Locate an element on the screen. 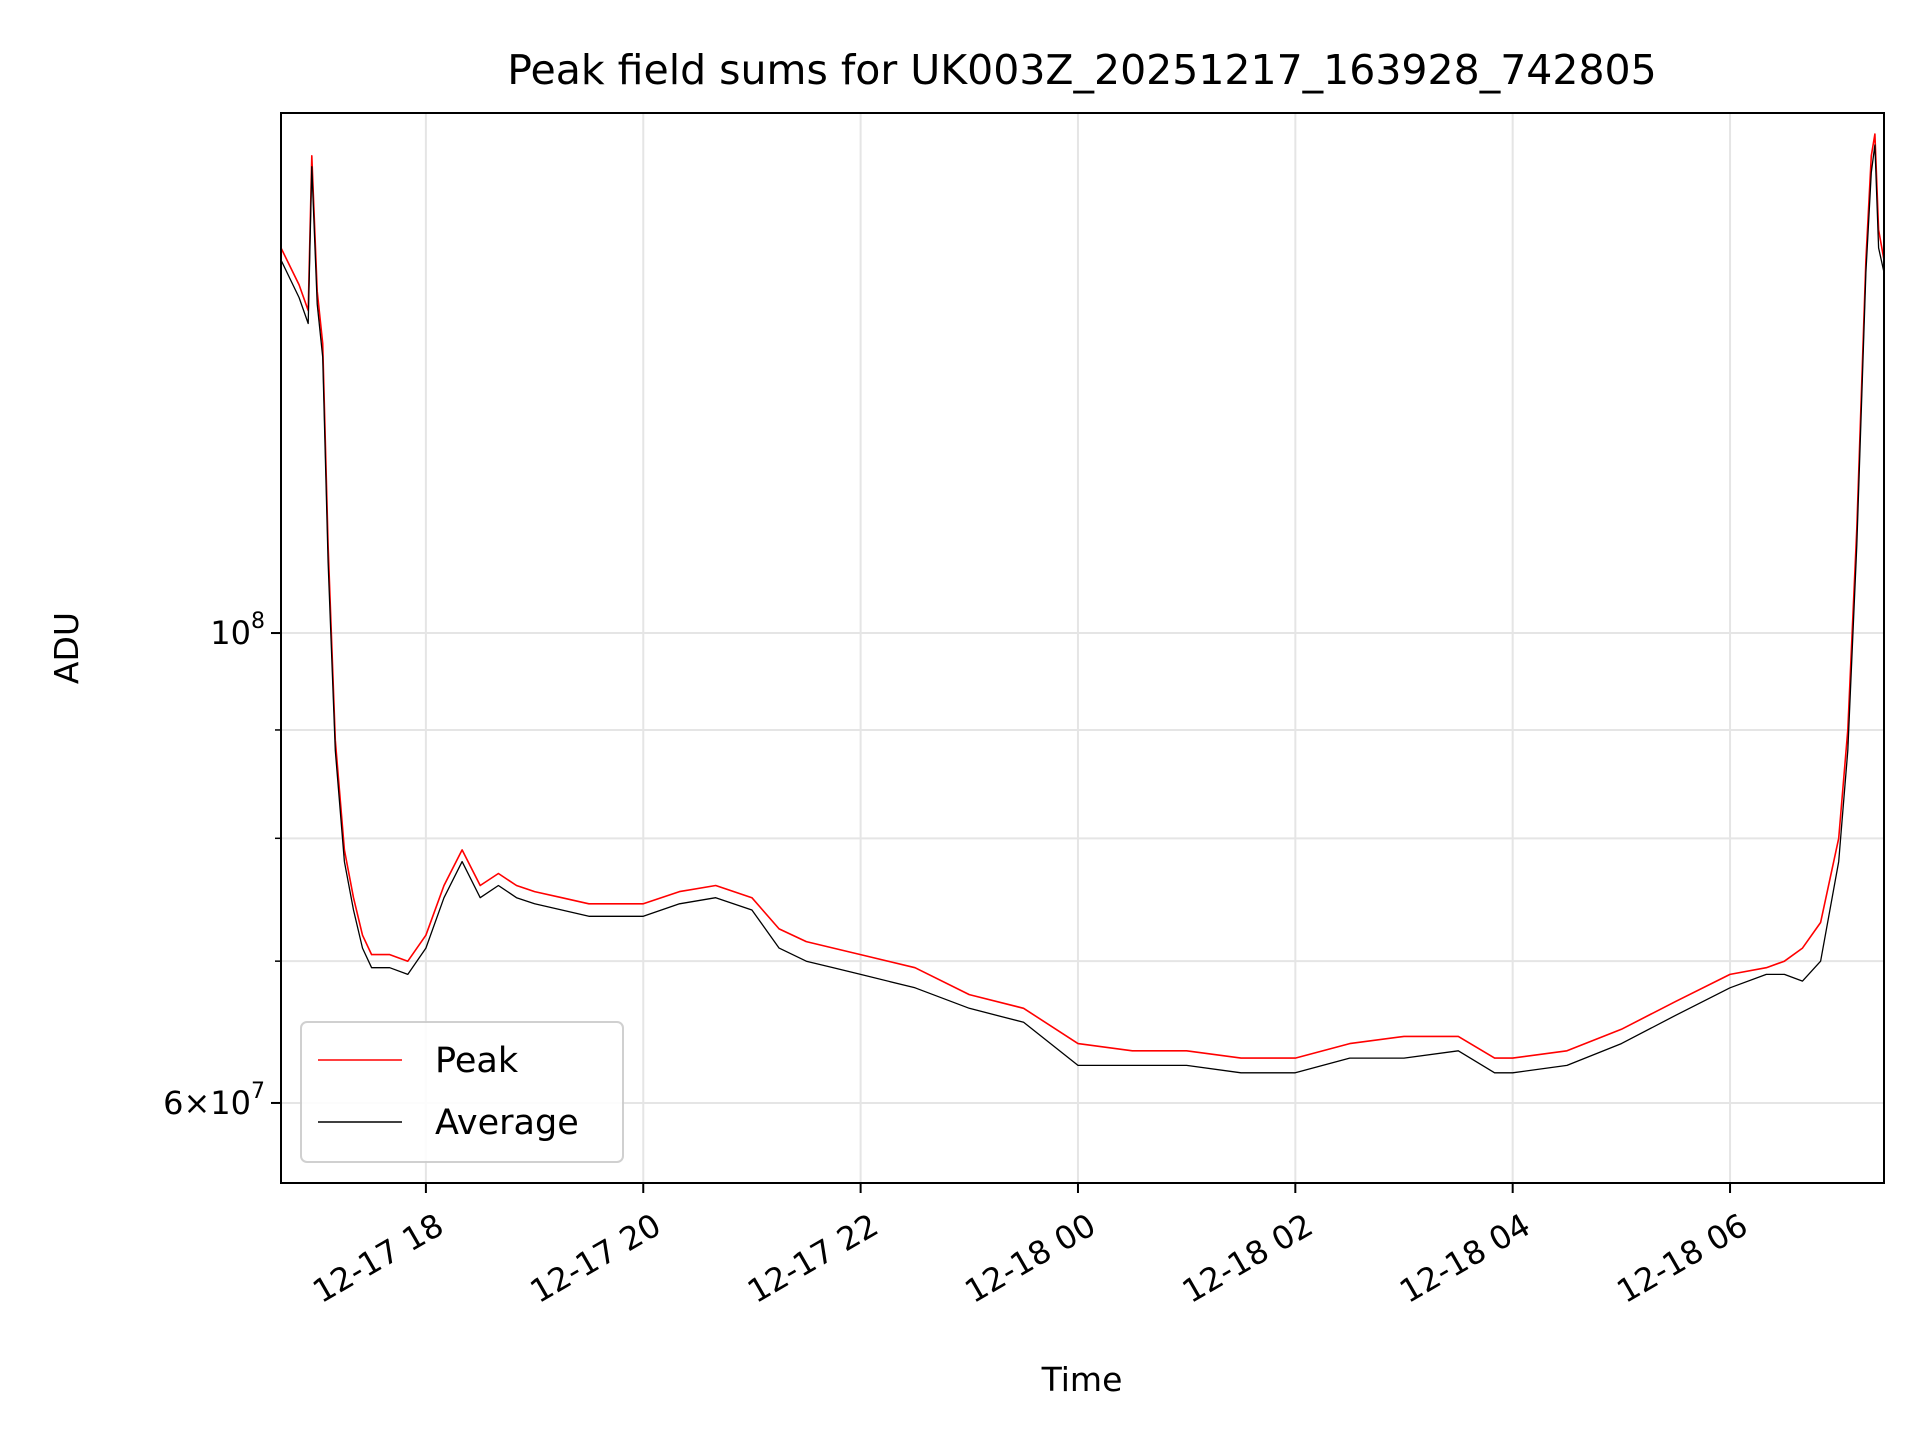 Image resolution: width=1920 pixels, height=1440 pixels. y-tick-label: 6×107 is located at coordinates (214, 1100).